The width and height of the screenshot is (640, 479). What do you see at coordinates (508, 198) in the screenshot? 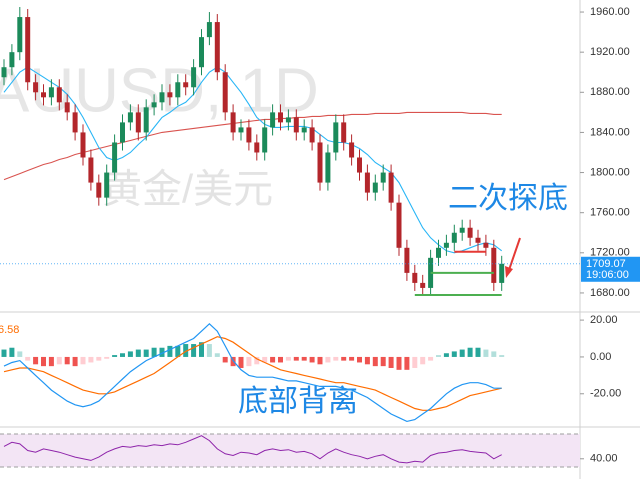
I see `annotation: 二次探底` at bounding box center [508, 198].